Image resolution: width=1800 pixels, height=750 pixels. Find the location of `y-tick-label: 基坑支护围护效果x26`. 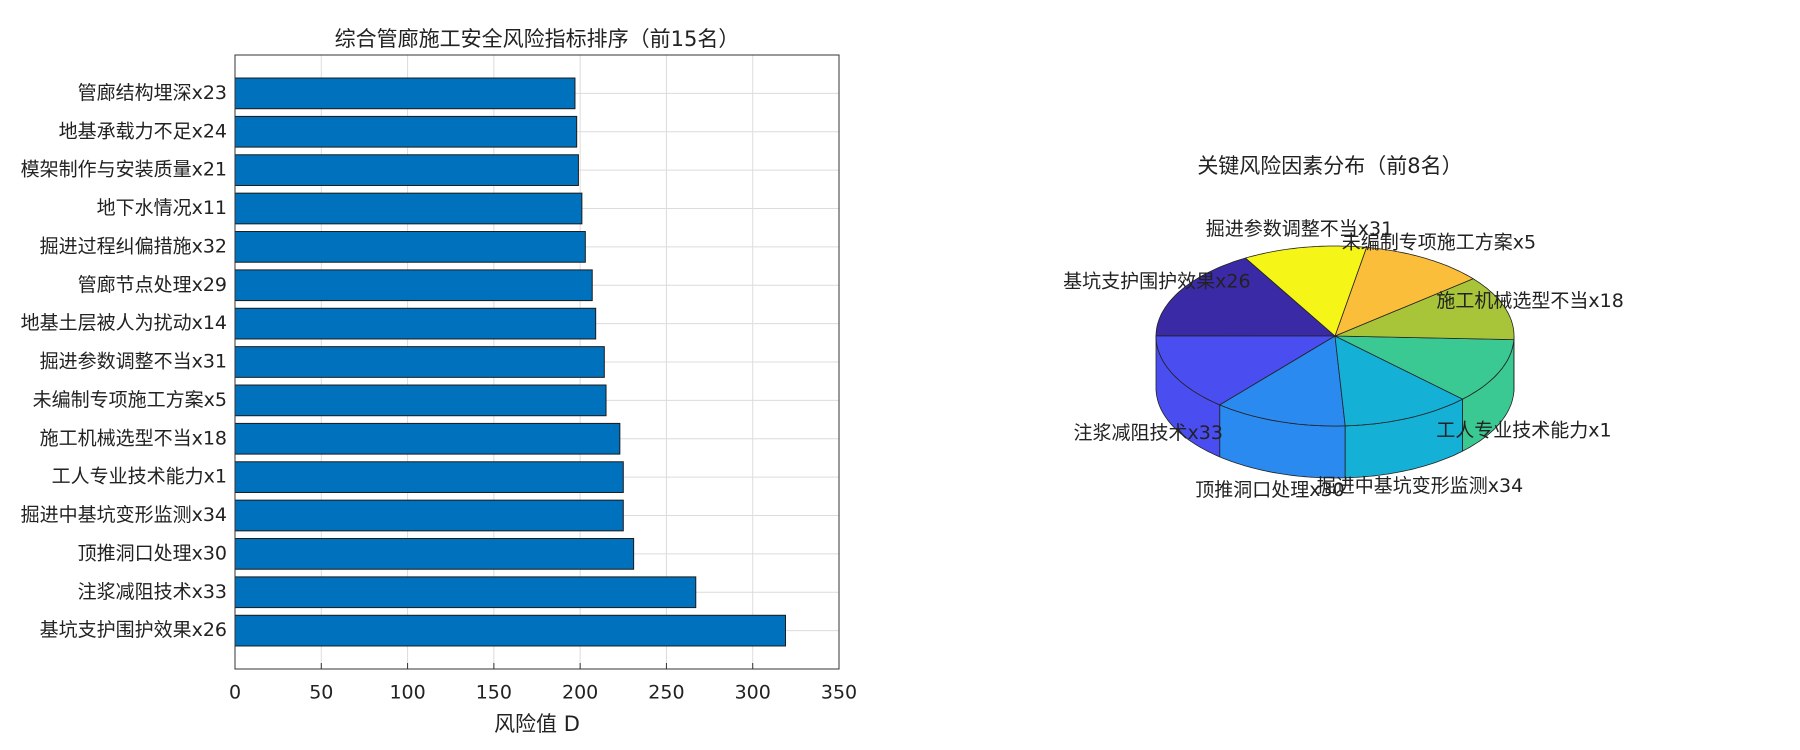

y-tick-label: 基坑支护围护效果x26 is located at coordinates (133, 630).